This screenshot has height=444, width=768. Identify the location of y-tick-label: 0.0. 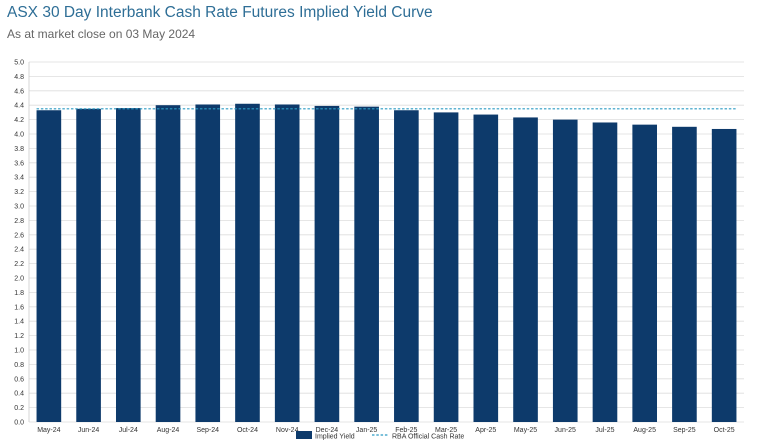
(19, 423).